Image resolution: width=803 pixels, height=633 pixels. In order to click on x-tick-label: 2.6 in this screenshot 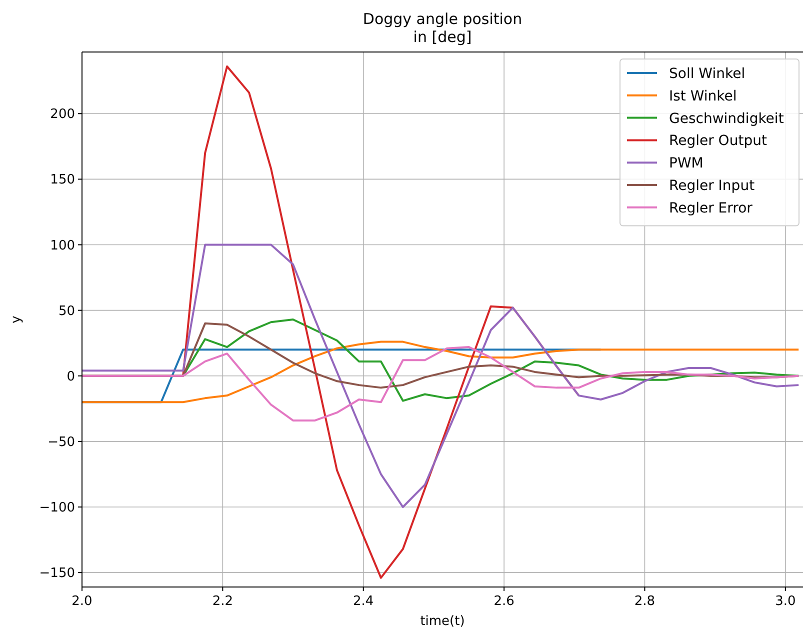, I will do `click(504, 601)`.